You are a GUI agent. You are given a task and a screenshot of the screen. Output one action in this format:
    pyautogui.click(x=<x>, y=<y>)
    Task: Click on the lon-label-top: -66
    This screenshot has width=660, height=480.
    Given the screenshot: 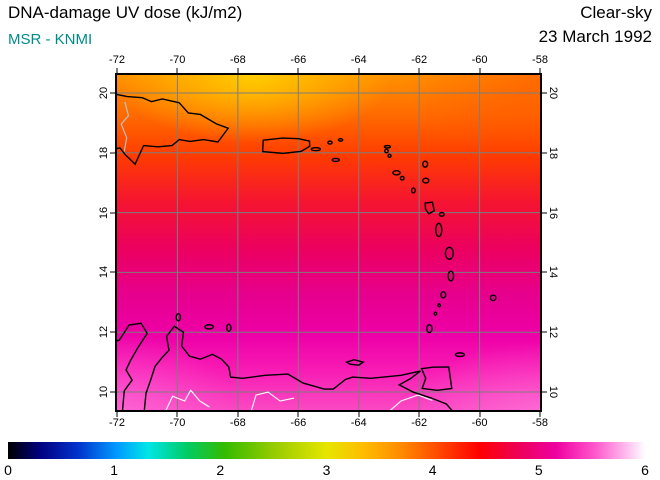 What is the action you would take?
    pyautogui.click(x=298, y=60)
    